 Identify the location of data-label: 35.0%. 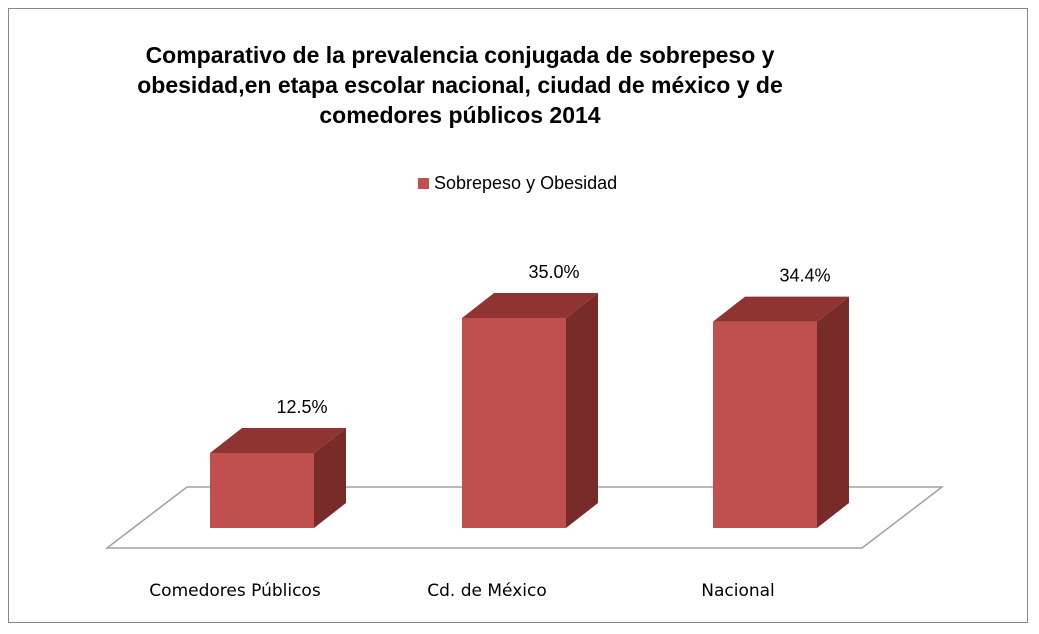
(553, 272).